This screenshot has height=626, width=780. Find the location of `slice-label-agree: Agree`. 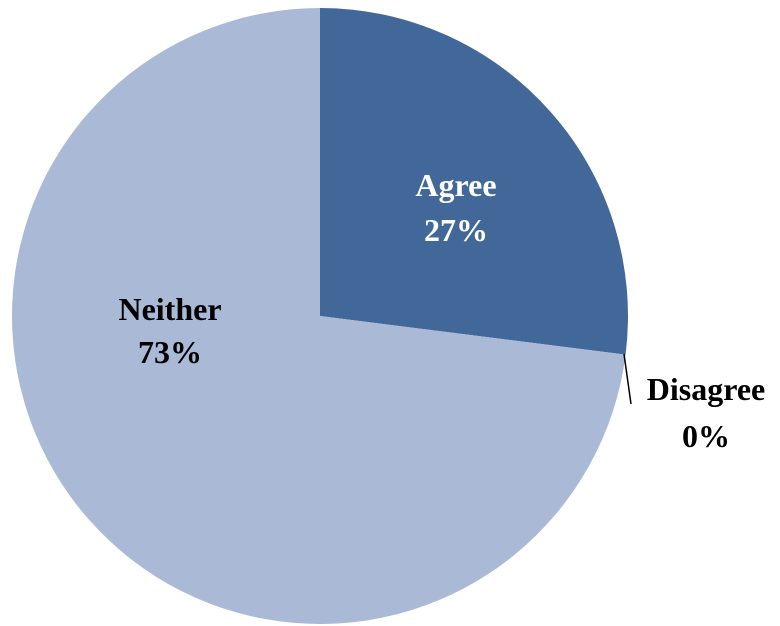

slice-label-agree: Agree is located at coordinates (455, 185).